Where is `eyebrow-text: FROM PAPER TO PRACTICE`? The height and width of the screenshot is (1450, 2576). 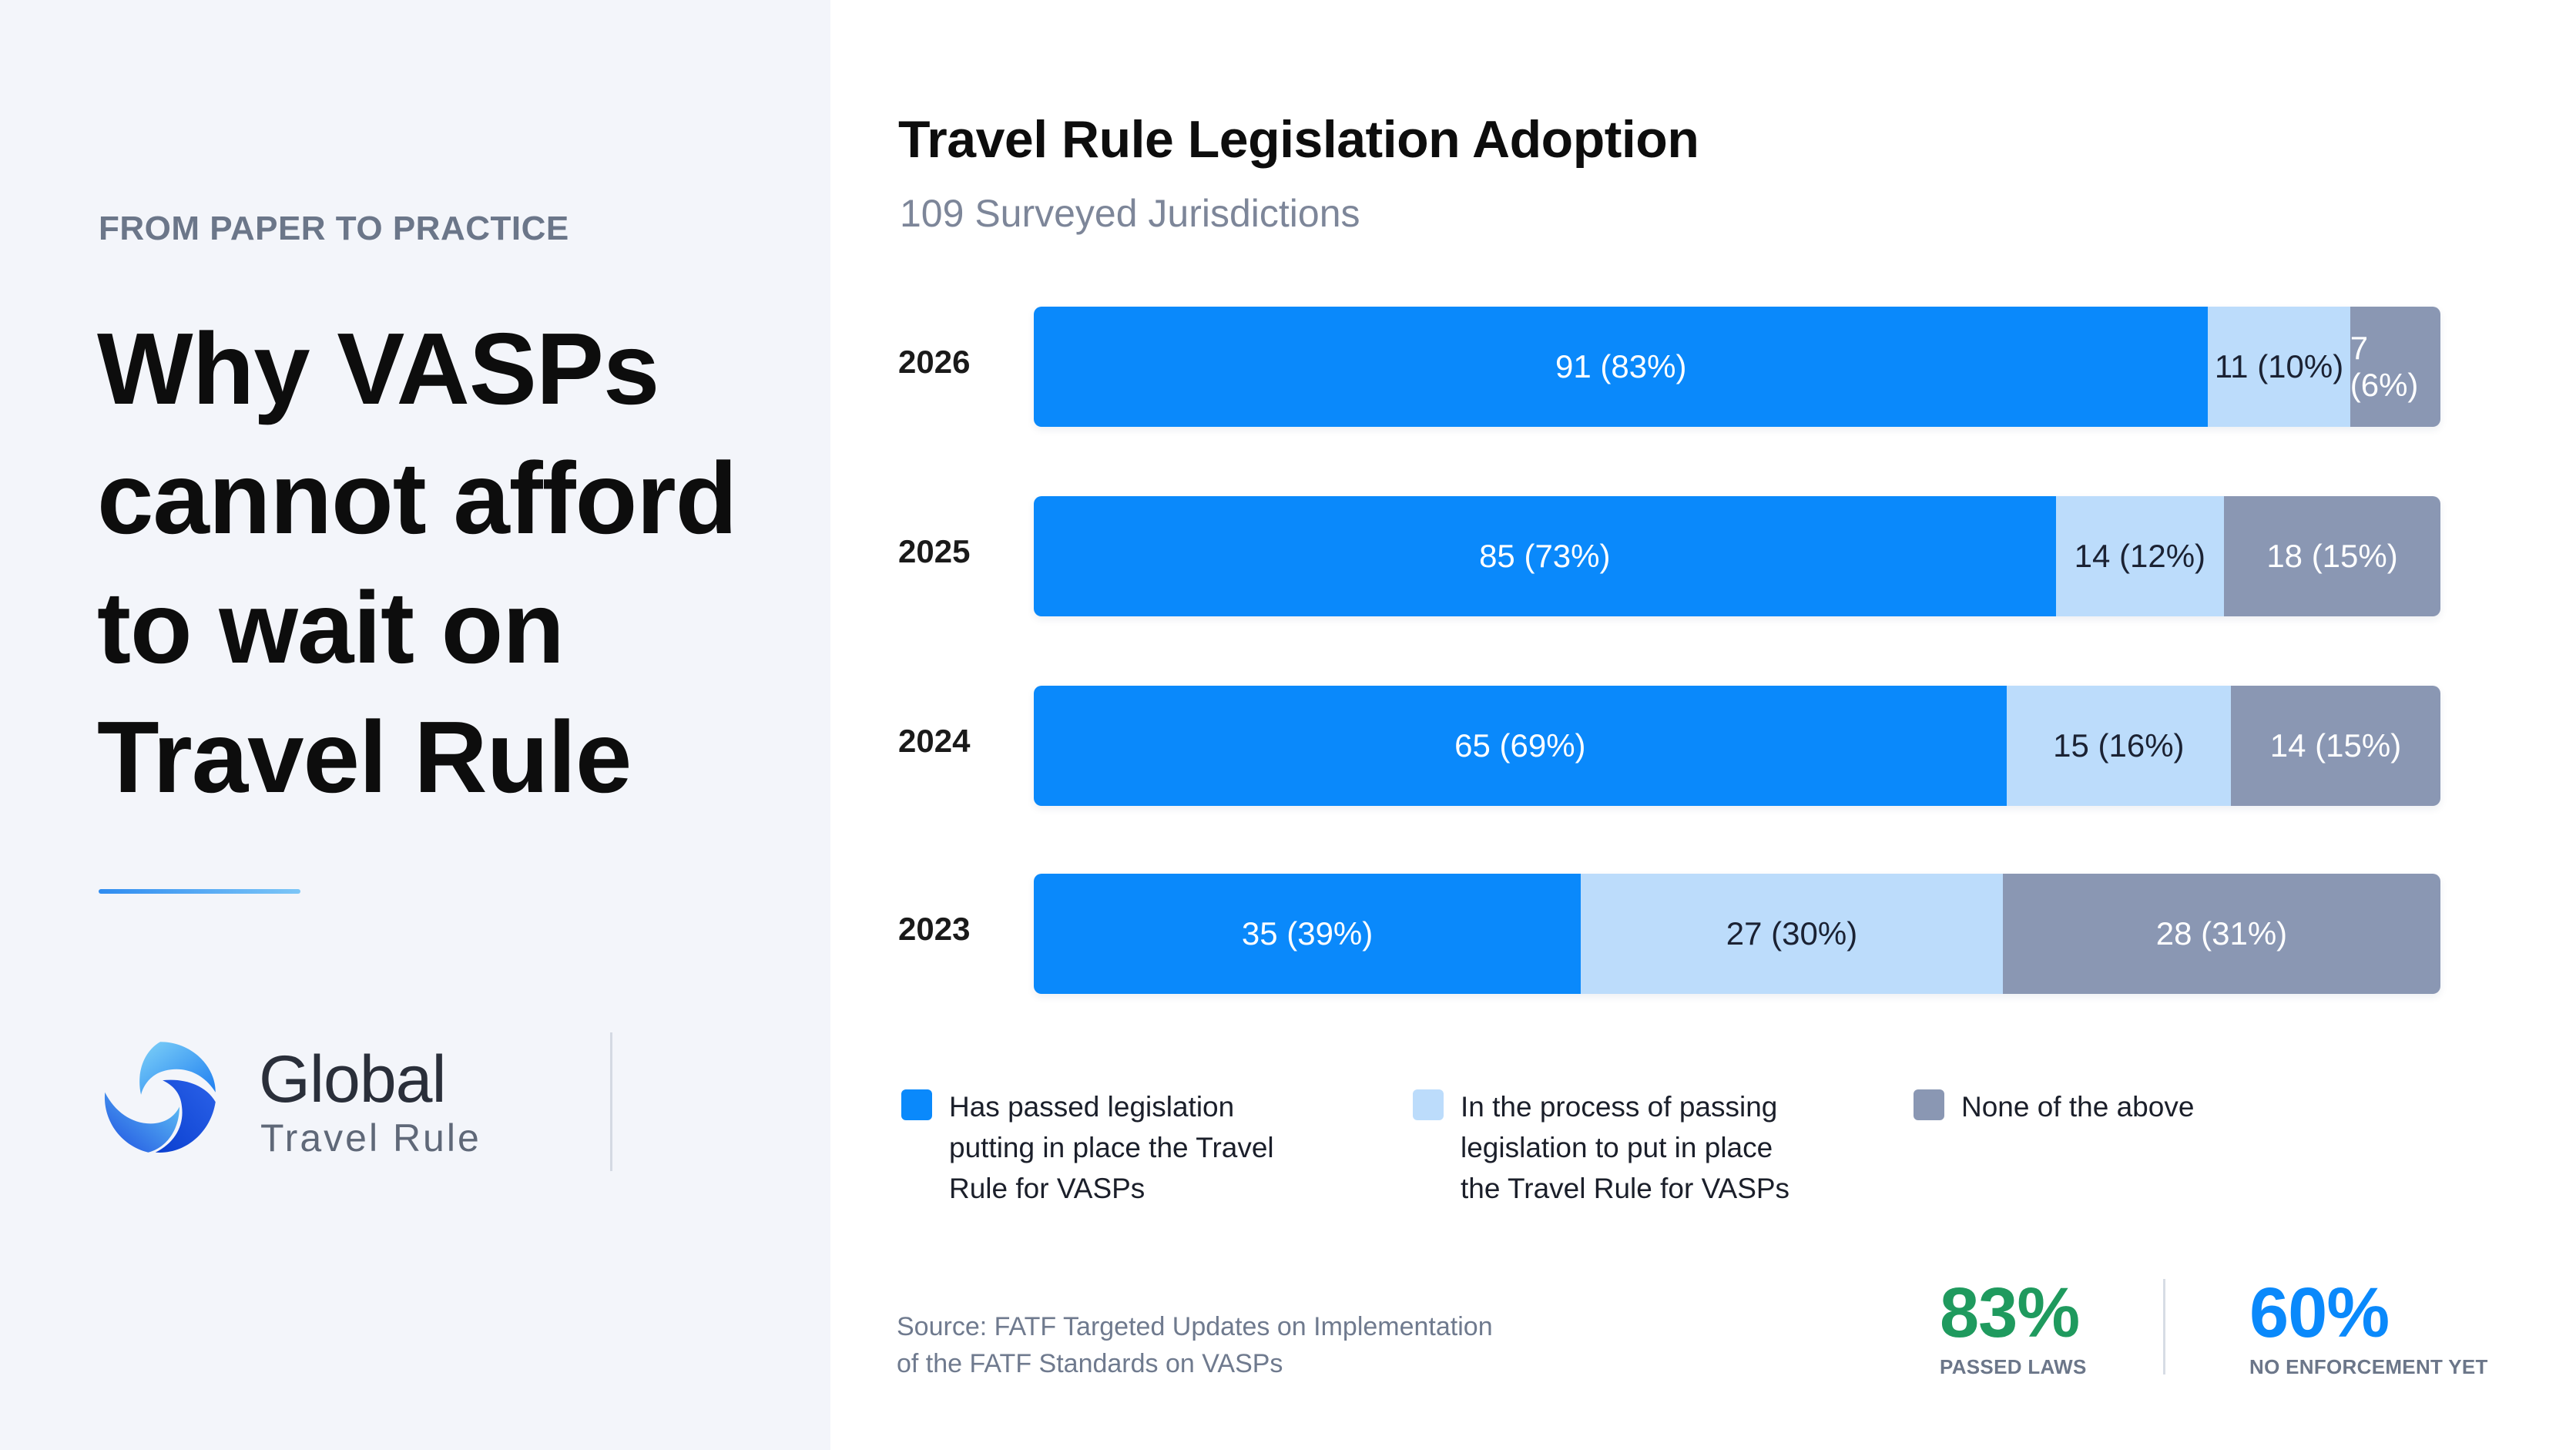 eyebrow-text: FROM PAPER TO PRACTICE is located at coordinates (334, 228).